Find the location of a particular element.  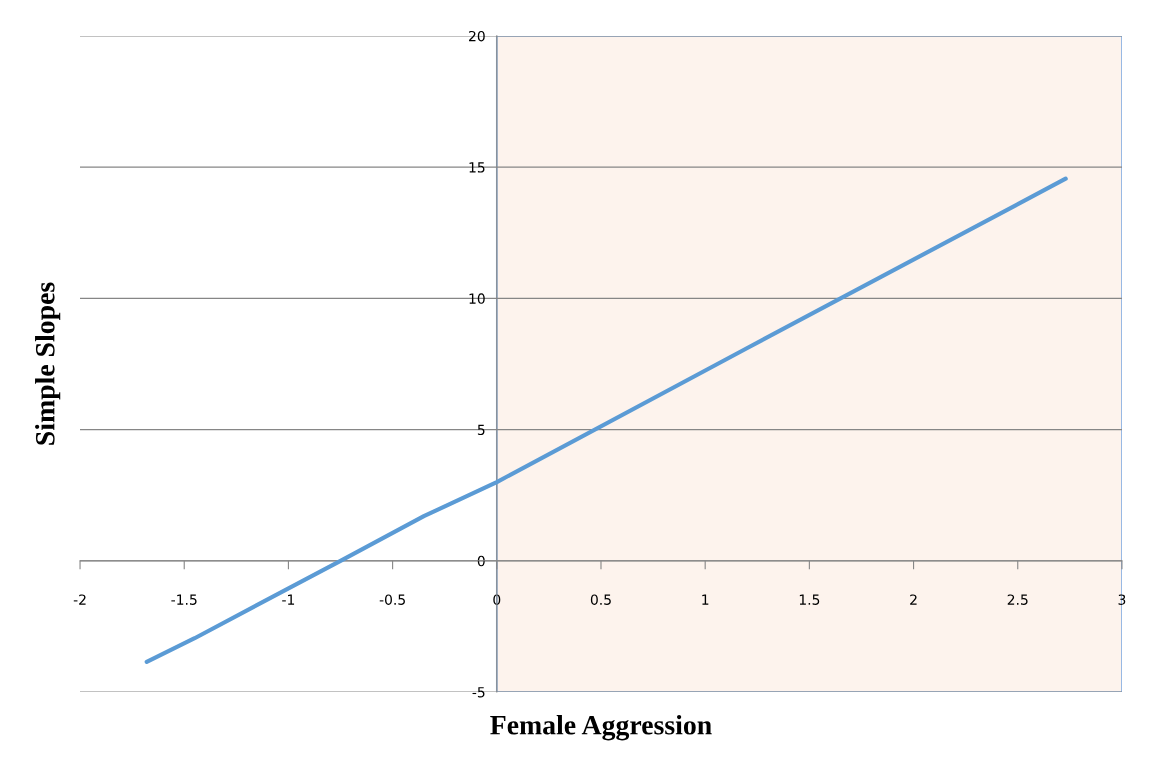

x-tick-label: 0.5 is located at coordinates (600, 599).